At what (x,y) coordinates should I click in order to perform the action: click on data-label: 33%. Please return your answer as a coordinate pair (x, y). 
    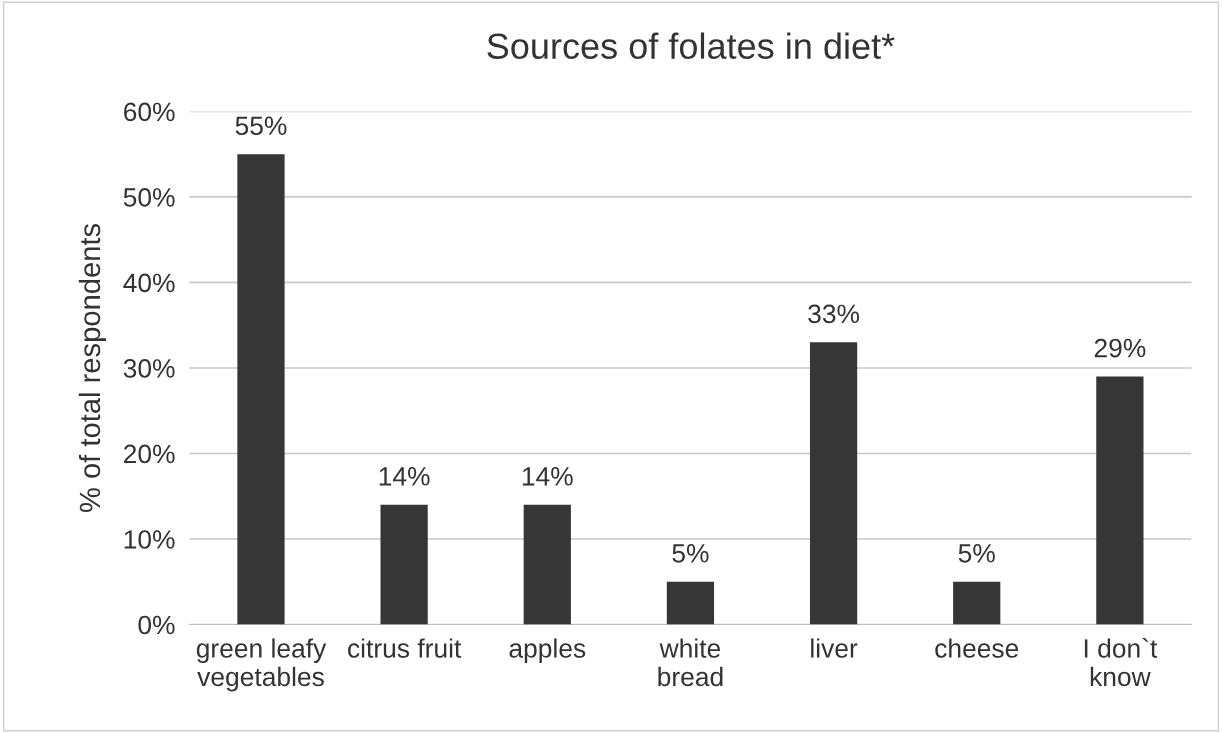
    Looking at the image, I should click on (834, 314).